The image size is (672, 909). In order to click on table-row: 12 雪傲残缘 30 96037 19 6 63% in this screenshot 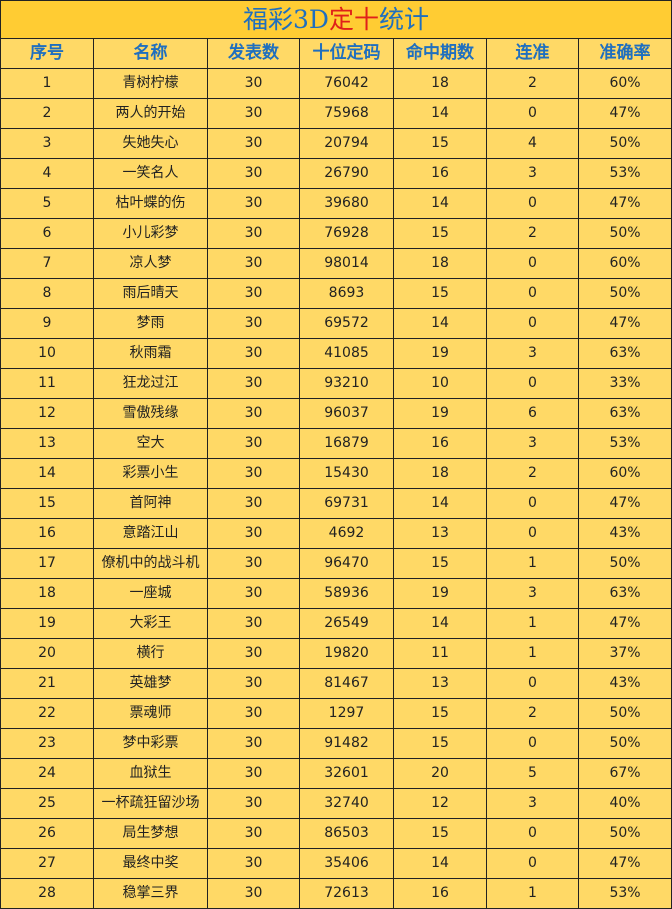, I will do `click(336, 414)`.